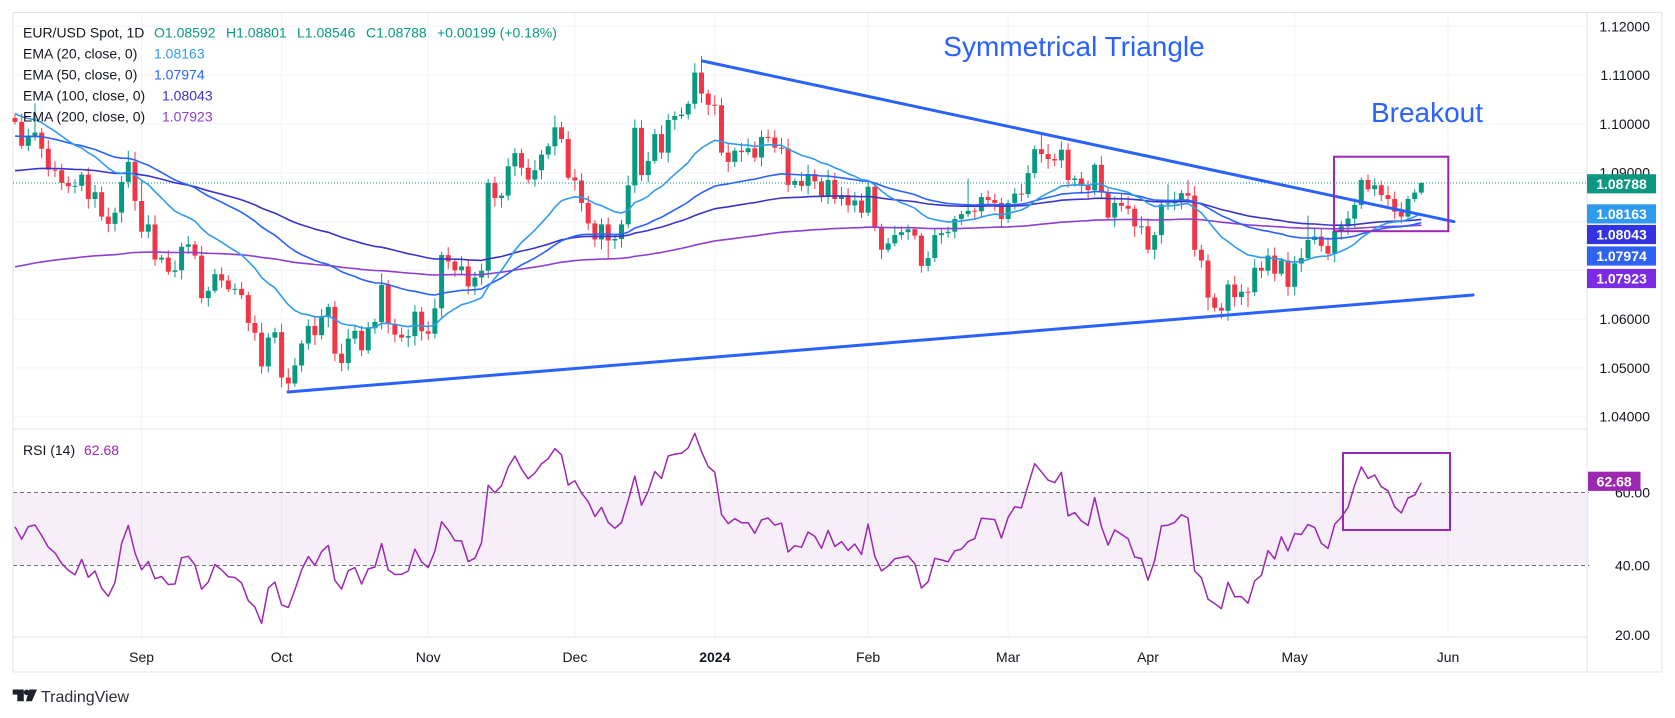 This screenshot has height=718, width=1675. Describe the element at coordinates (1625, 75) in the screenshot. I see `svg-text: 1.11000` at that location.